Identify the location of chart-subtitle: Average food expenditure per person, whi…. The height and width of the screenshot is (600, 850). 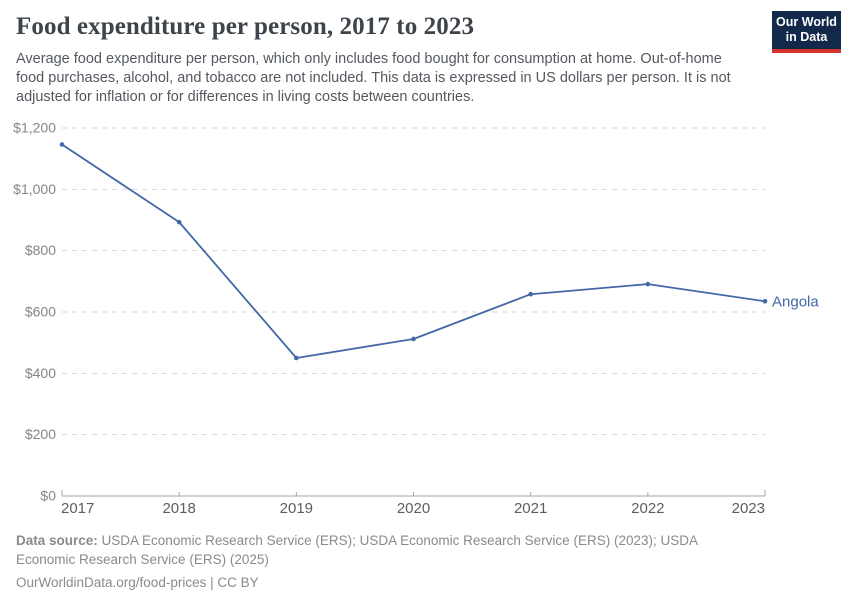
(373, 78).